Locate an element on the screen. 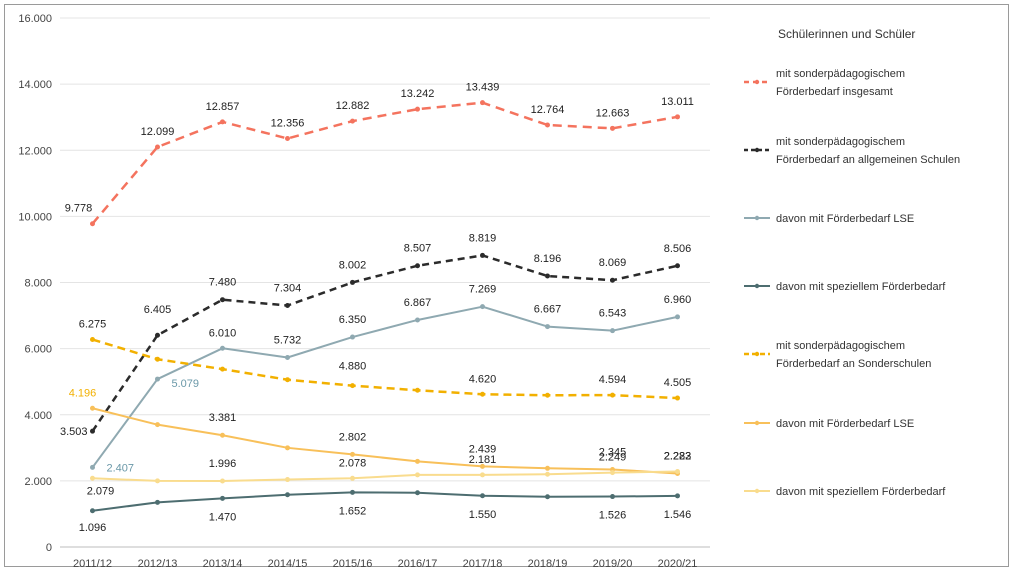  data-label: 8.819 is located at coordinates (483, 238).